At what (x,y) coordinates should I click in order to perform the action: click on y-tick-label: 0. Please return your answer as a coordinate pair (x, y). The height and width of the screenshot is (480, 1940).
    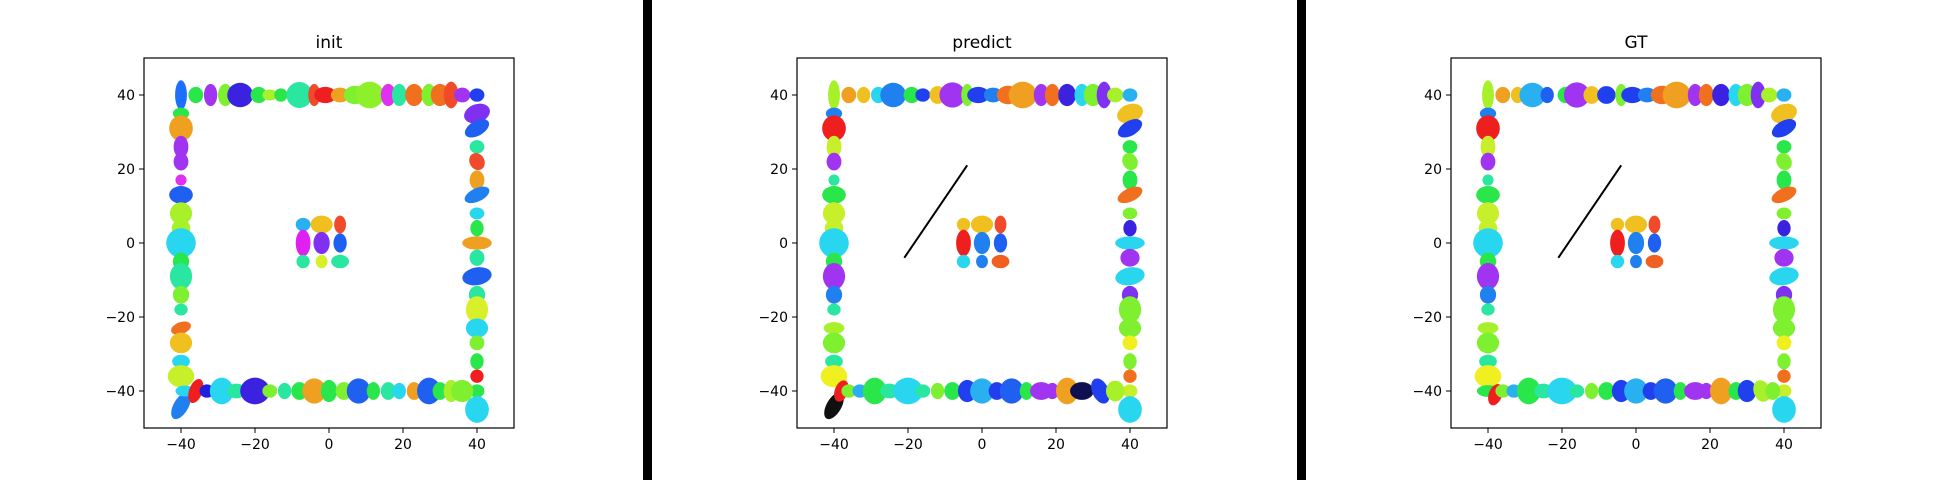
    Looking at the image, I should click on (130, 244).